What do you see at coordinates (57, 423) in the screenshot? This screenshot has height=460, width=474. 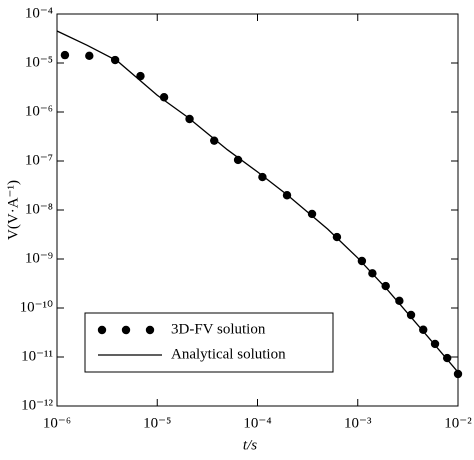 I see `x-tick-label: 10⁻⁶` at bounding box center [57, 423].